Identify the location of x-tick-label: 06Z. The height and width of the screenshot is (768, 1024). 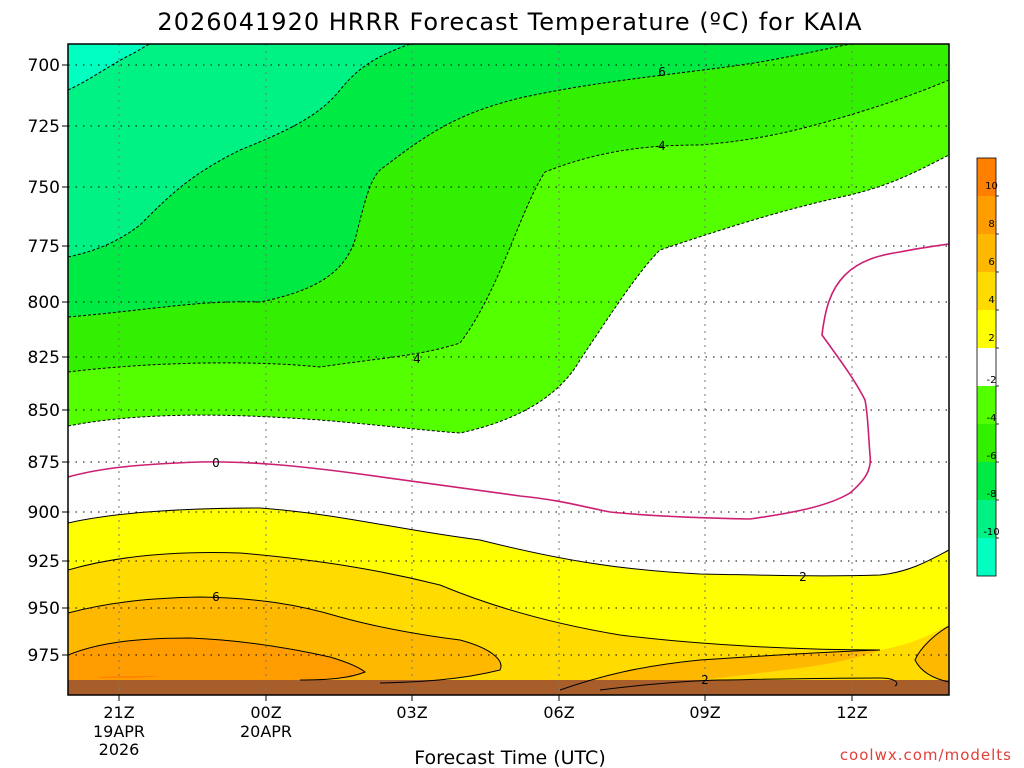
(558, 712).